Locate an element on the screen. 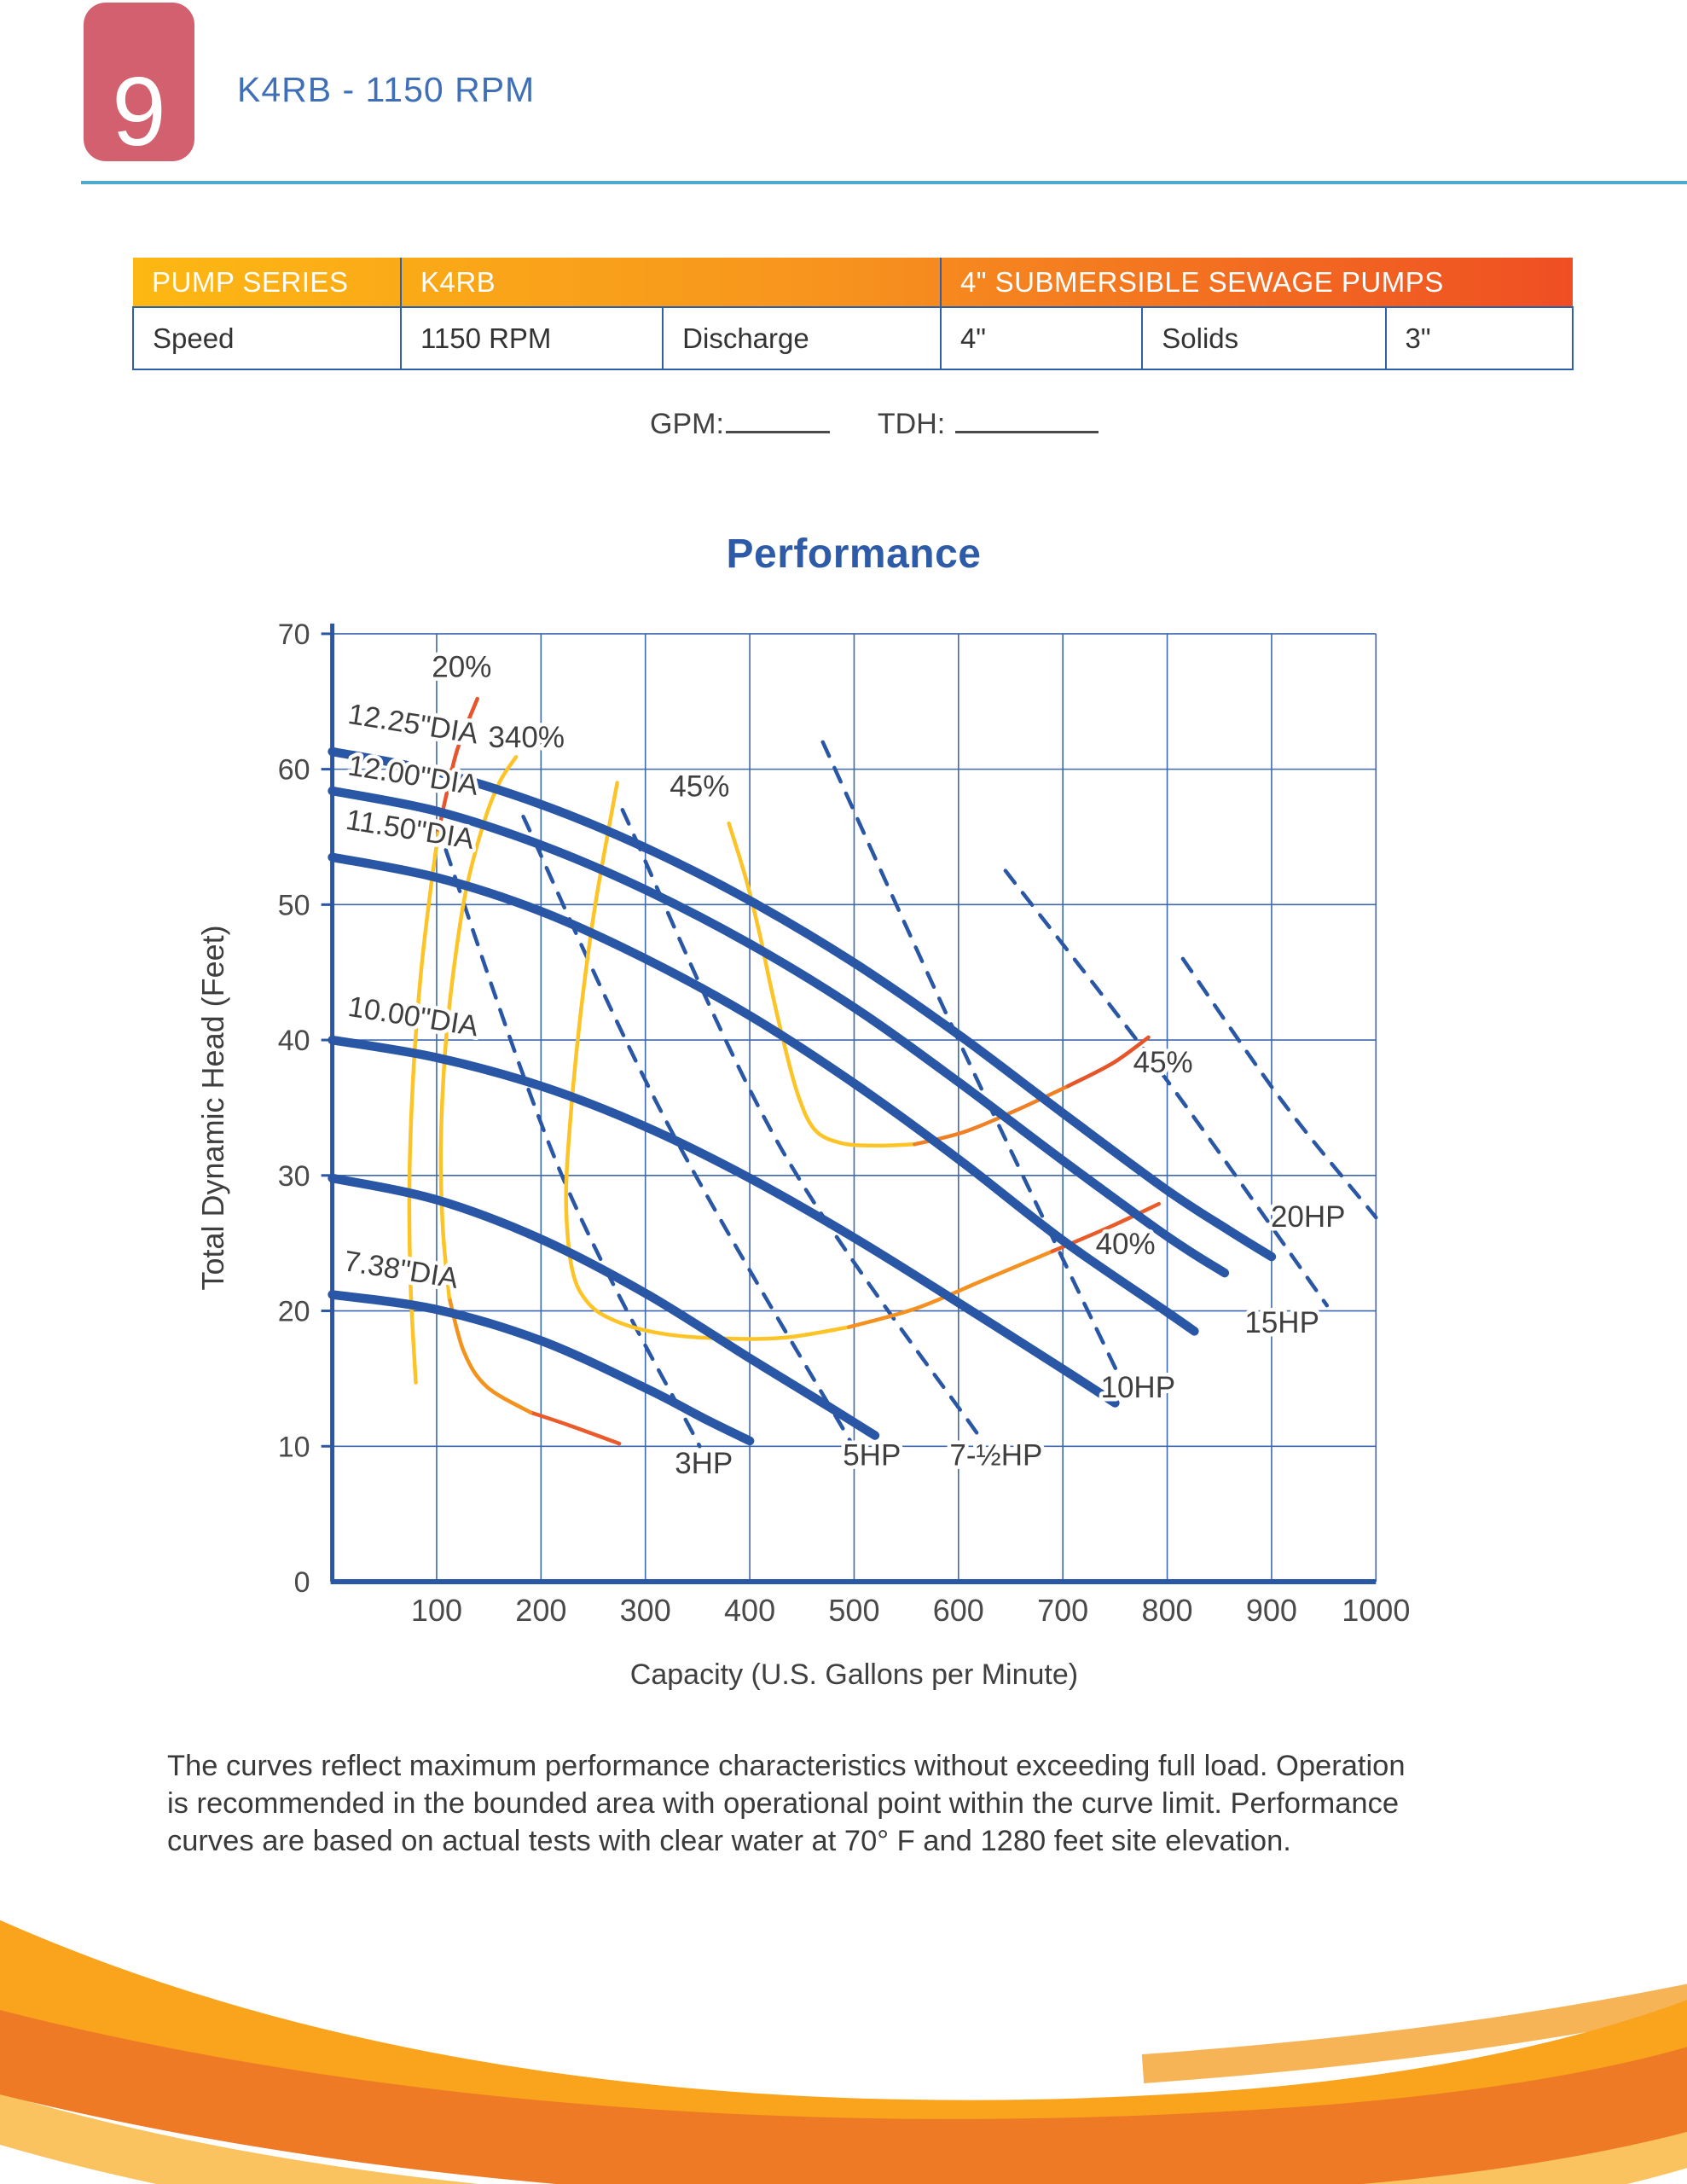  efficiency-label: 20% is located at coordinates (462, 668).